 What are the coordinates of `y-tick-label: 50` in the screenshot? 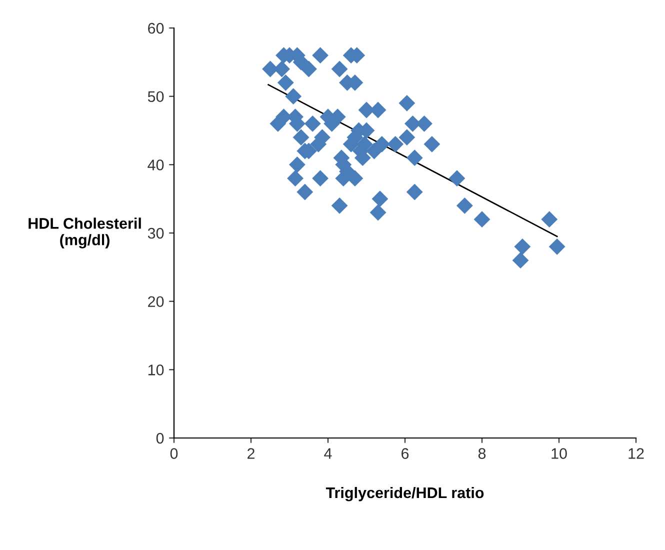 It's located at (156, 96).